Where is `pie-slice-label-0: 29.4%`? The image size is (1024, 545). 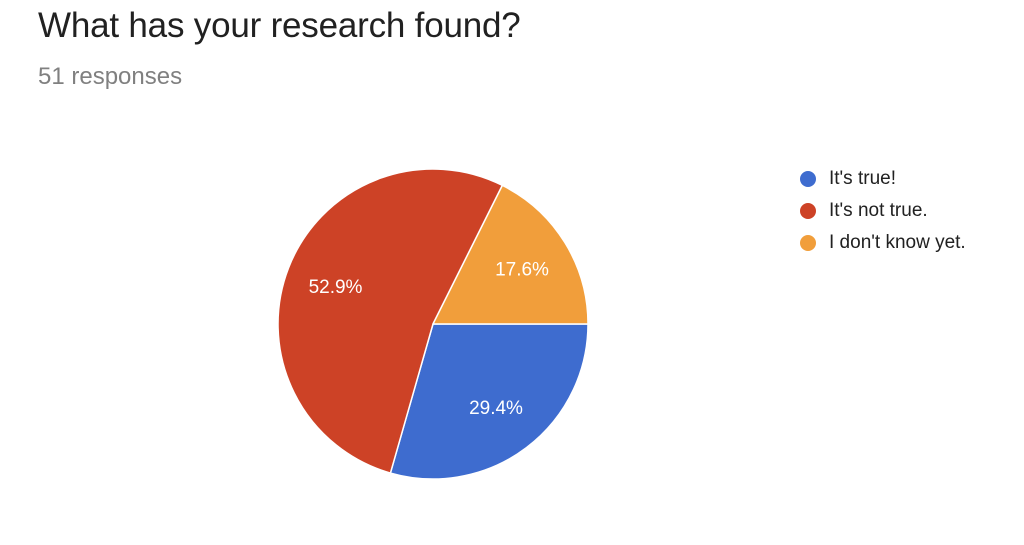
pie-slice-label-0: 29.4% is located at coordinates (496, 408).